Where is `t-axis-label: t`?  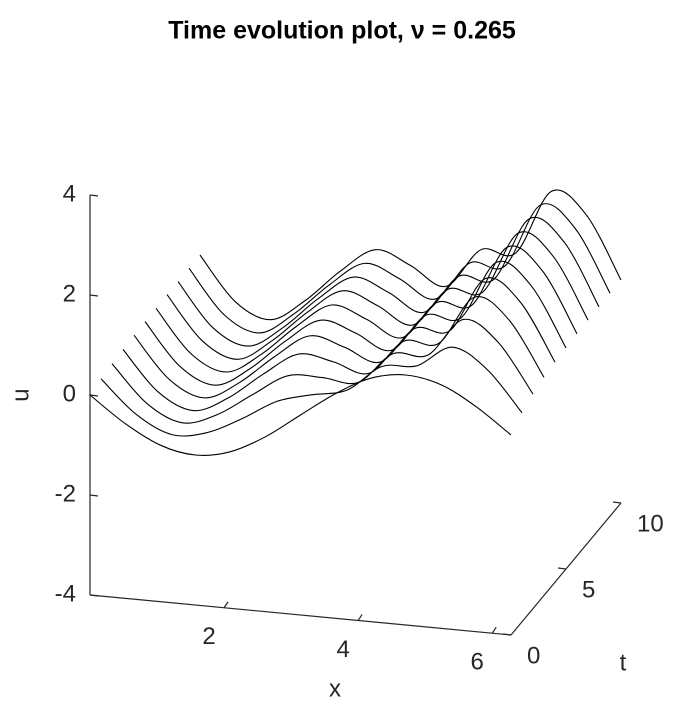
t-axis-label: t is located at coordinates (623, 662).